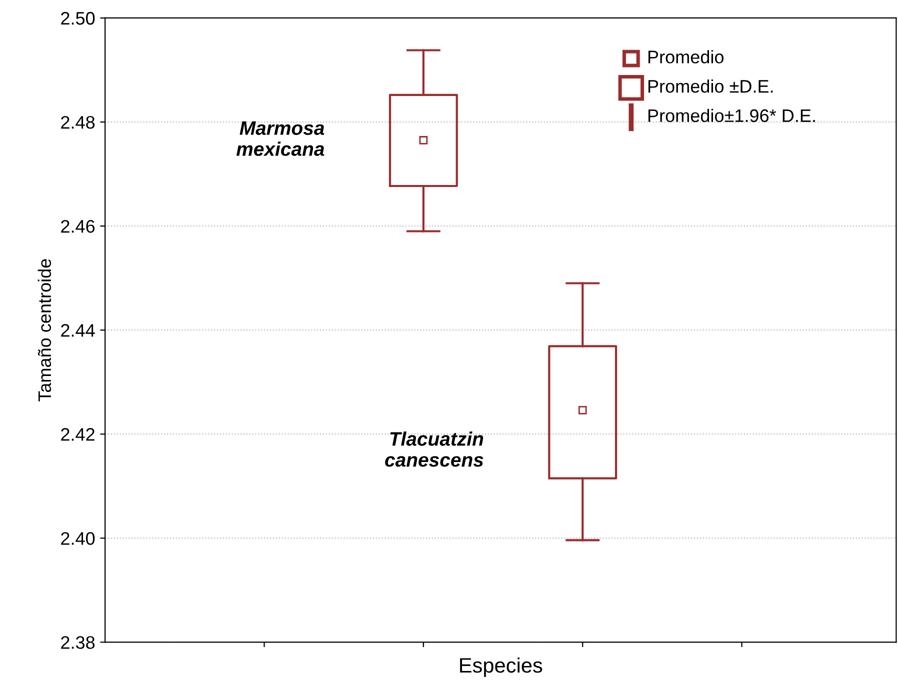 This screenshot has width=898, height=692. Describe the element at coordinates (78, 122) in the screenshot. I see `y-tick-label: 2.48` at that location.